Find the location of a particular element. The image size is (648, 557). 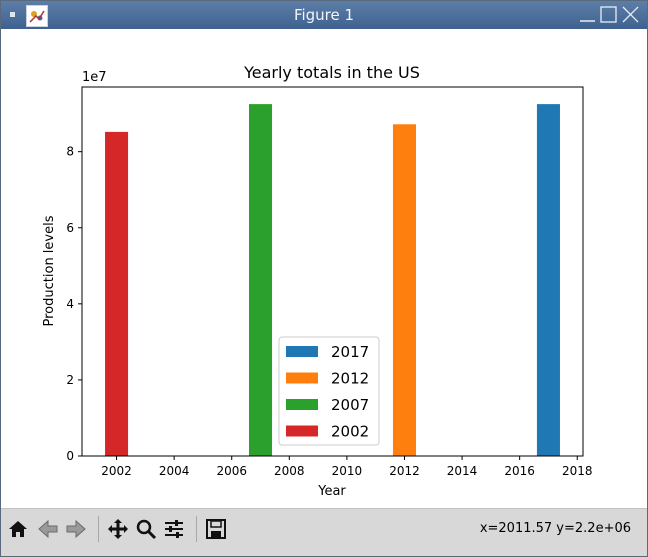

close-button is located at coordinates (630, 14).